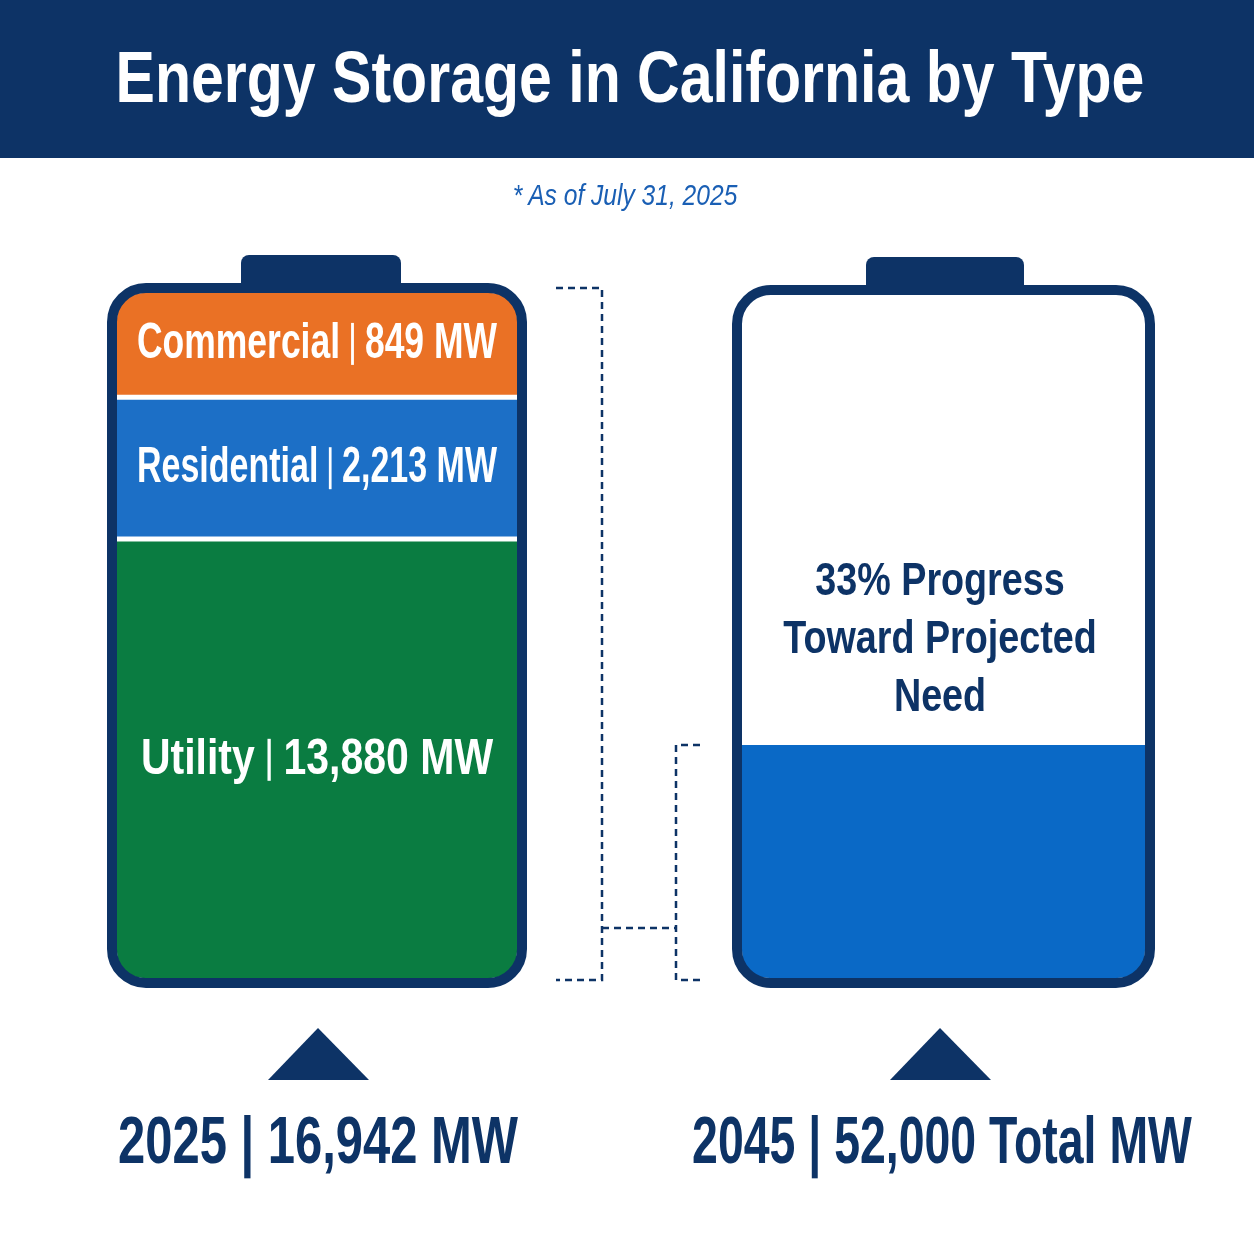 Image resolution: width=1254 pixels, height=1254 pixels. Describe the element at coordinates (388, 756) in the screenshot. I see `data-label: 13,880 MW` at that location.